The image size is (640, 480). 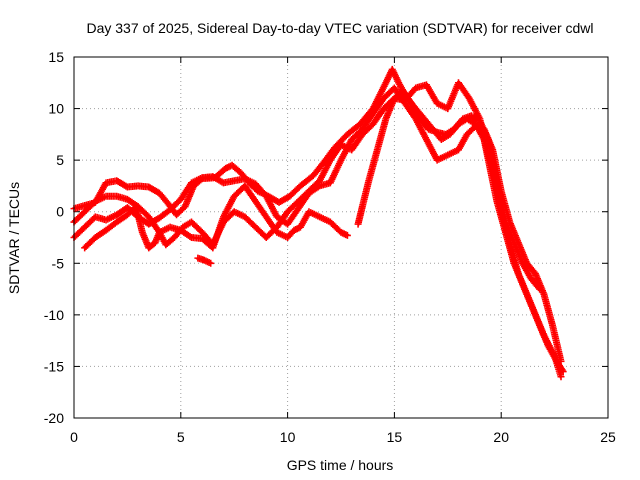 What do you see at coordinates (395, 437) in the screenshot?
I see `x-tick-label: 15` at bounding box center [395, 437].